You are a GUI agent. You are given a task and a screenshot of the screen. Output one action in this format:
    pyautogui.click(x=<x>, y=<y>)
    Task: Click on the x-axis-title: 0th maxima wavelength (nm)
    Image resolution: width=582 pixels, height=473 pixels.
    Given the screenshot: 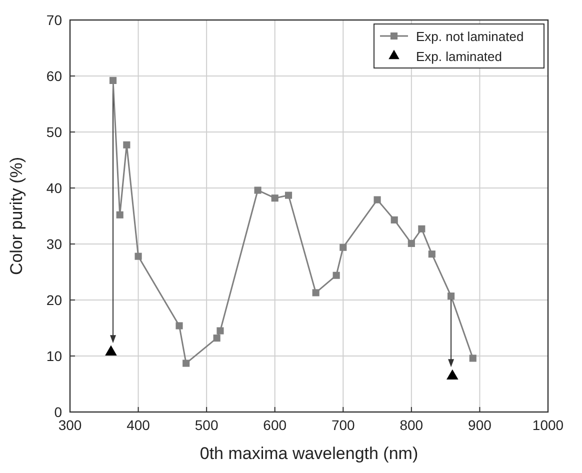 What is the action you would take?
    pyautogui.click(x=309, y=453)
    